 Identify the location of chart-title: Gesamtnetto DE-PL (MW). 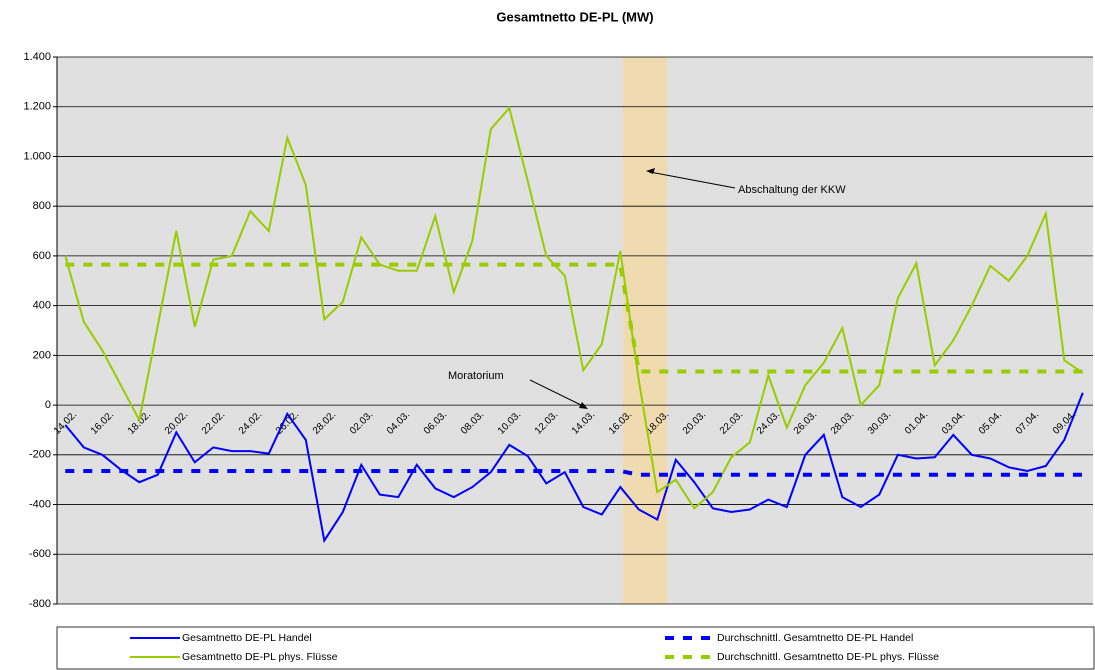
(574, 16).